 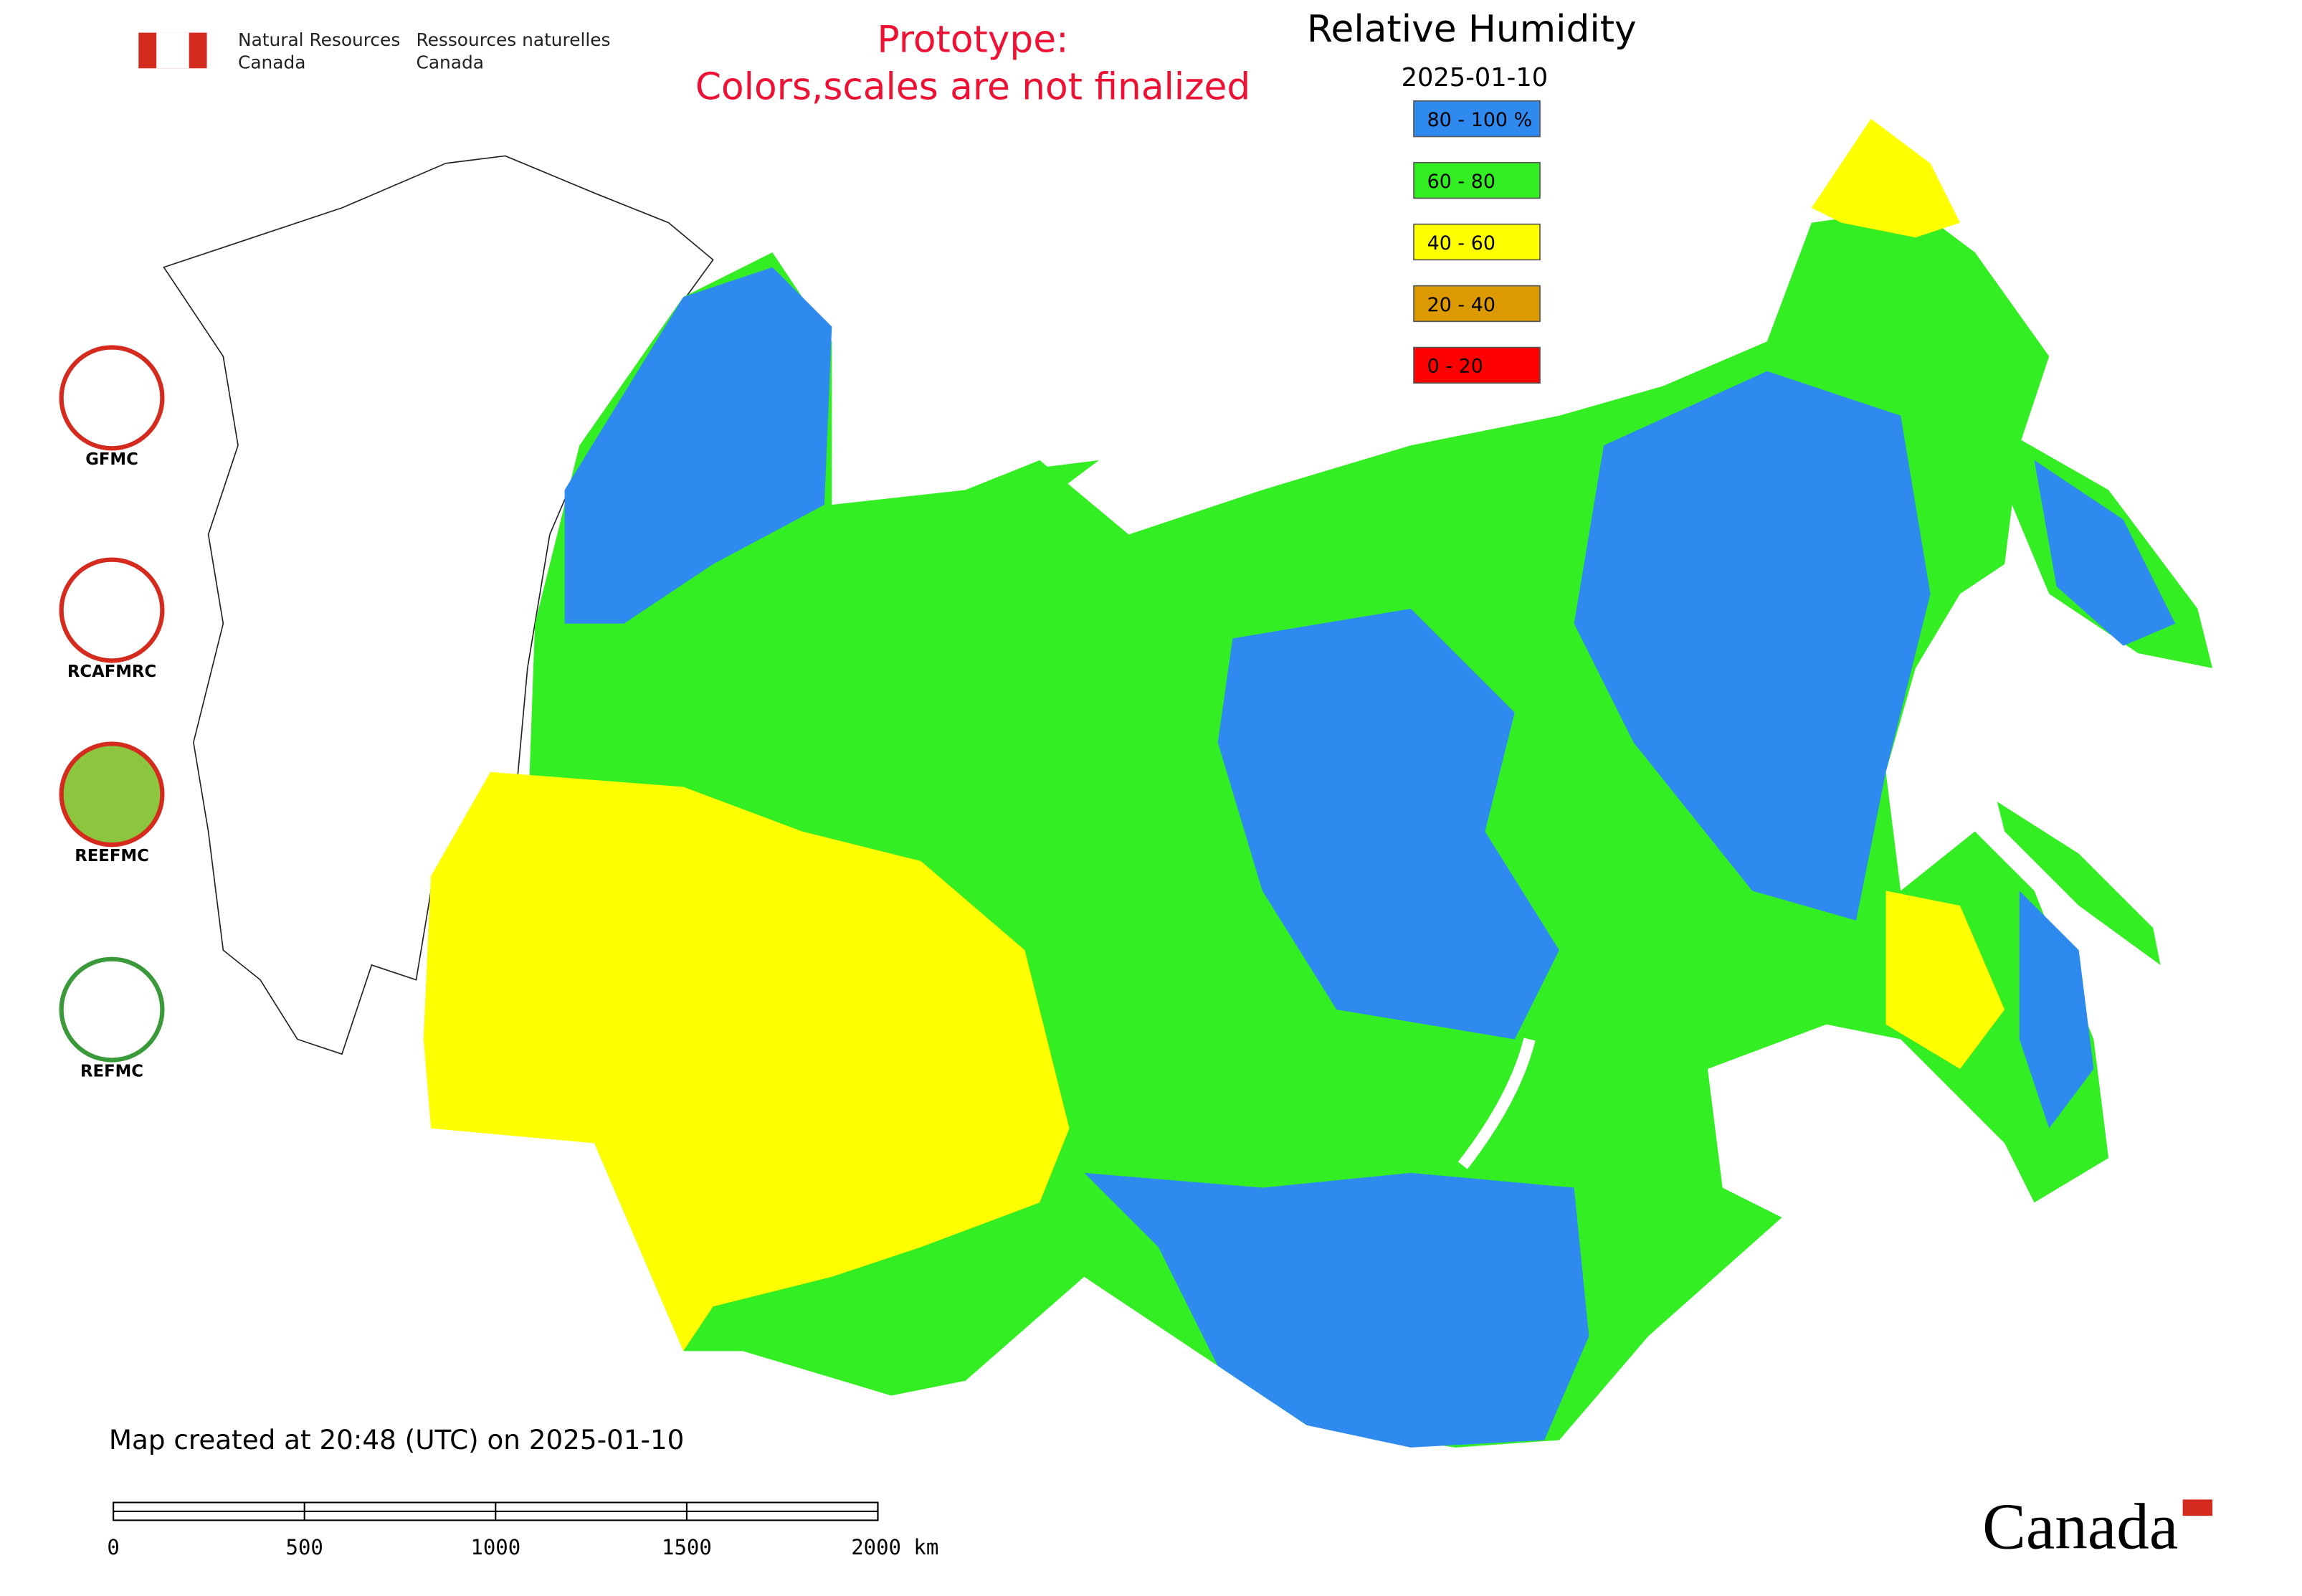 What do you see at coordinates (319, 39) in the screenshot?
I see `agency-en: Natural Resources` at bounding box center [319, 39].